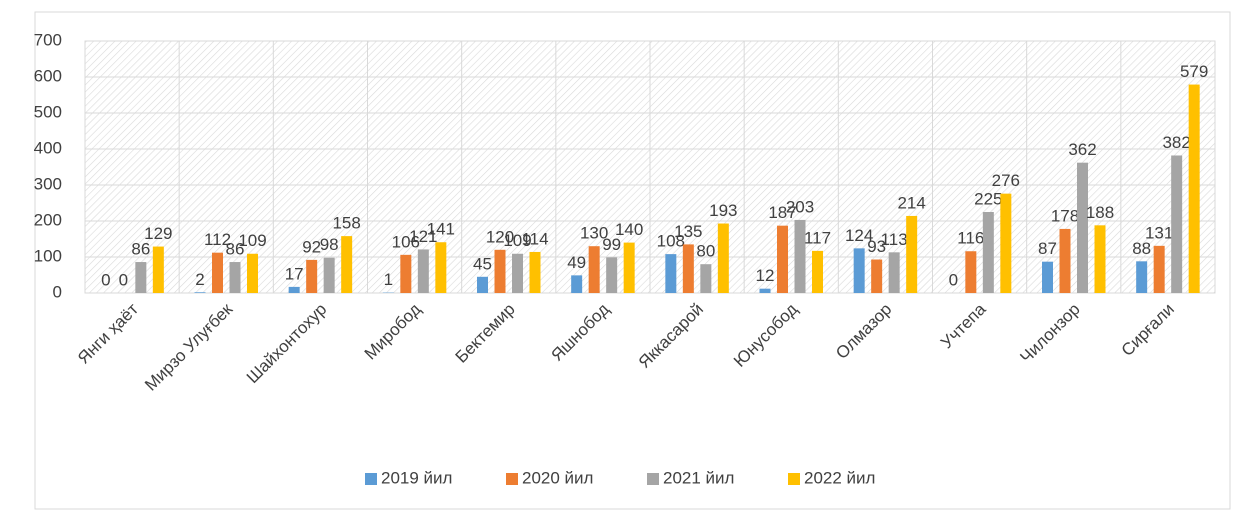 This screenshot has height=511, width=1234. Describe the element at coordinates (1100, 212) in the screenshot. I see `data-label: 188` at that location.